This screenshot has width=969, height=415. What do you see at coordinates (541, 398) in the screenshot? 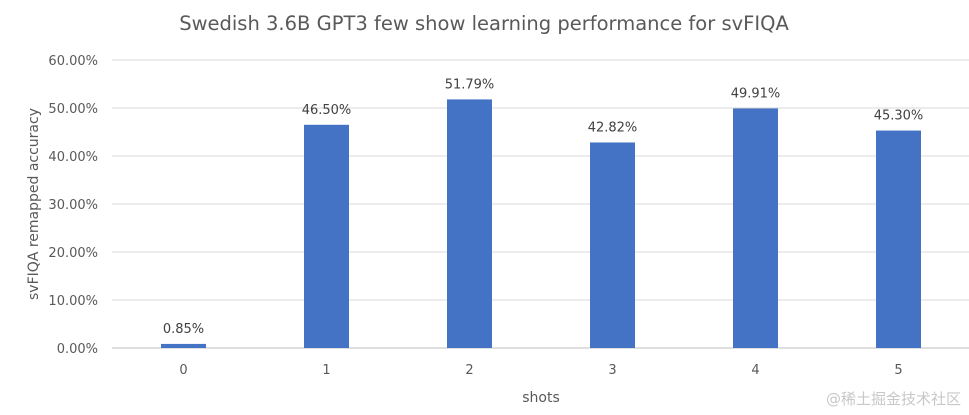
I see `x-axis-label: shots` at bounding box center [541, 398].